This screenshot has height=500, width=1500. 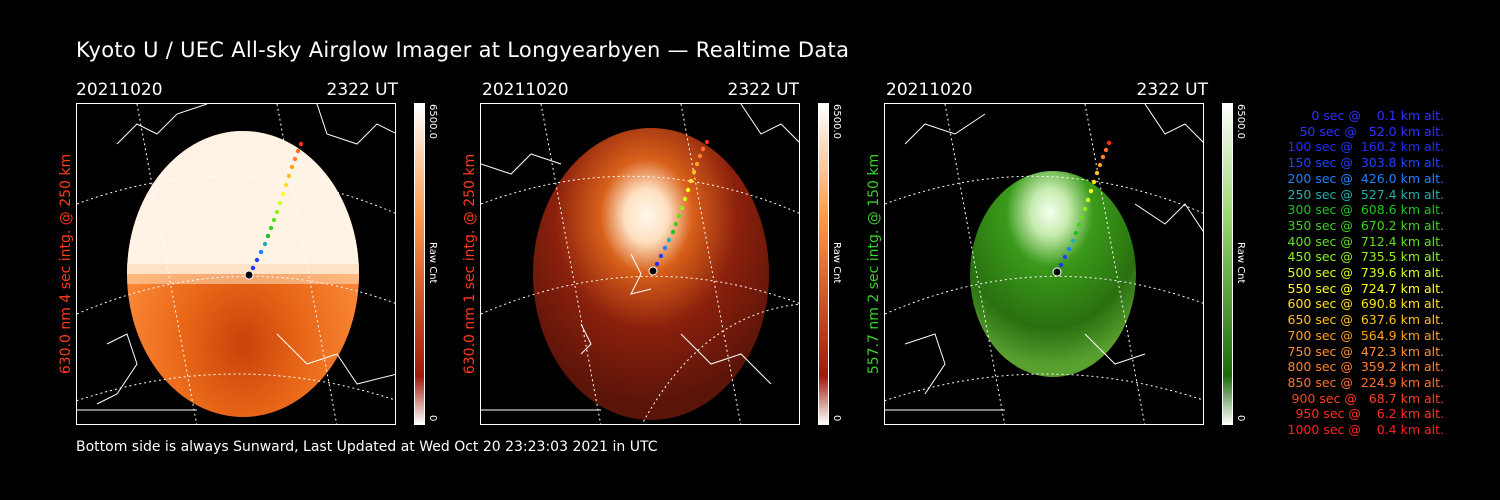 What do you see at coordinates (1367, 131) in the screenshot?
I see `legend-row: 50 sec @ 52.0 km alt.` at bounding box center [1367, 131].